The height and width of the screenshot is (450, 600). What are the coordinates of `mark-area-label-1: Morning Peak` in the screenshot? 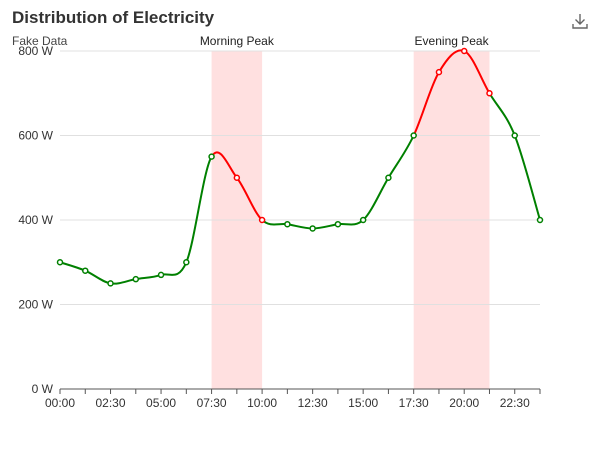 It's located at (237, 41).